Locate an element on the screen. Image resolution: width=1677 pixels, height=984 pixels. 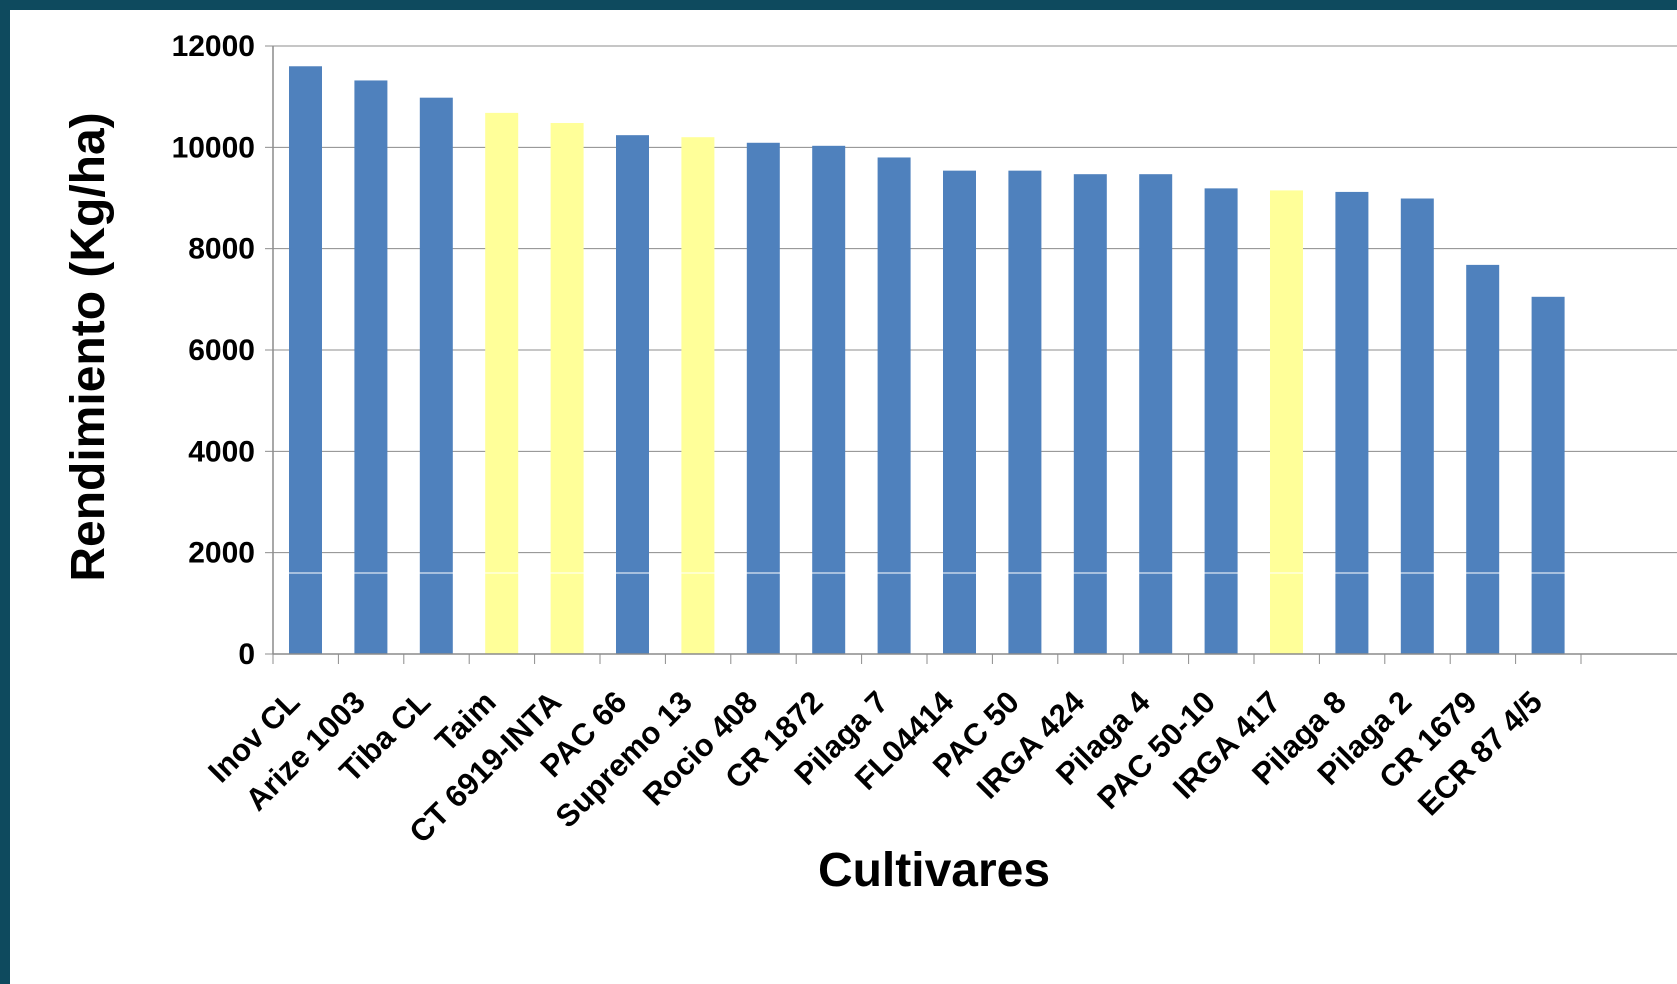
y-tick-label: 12000 is located at coordinates (213, 46).